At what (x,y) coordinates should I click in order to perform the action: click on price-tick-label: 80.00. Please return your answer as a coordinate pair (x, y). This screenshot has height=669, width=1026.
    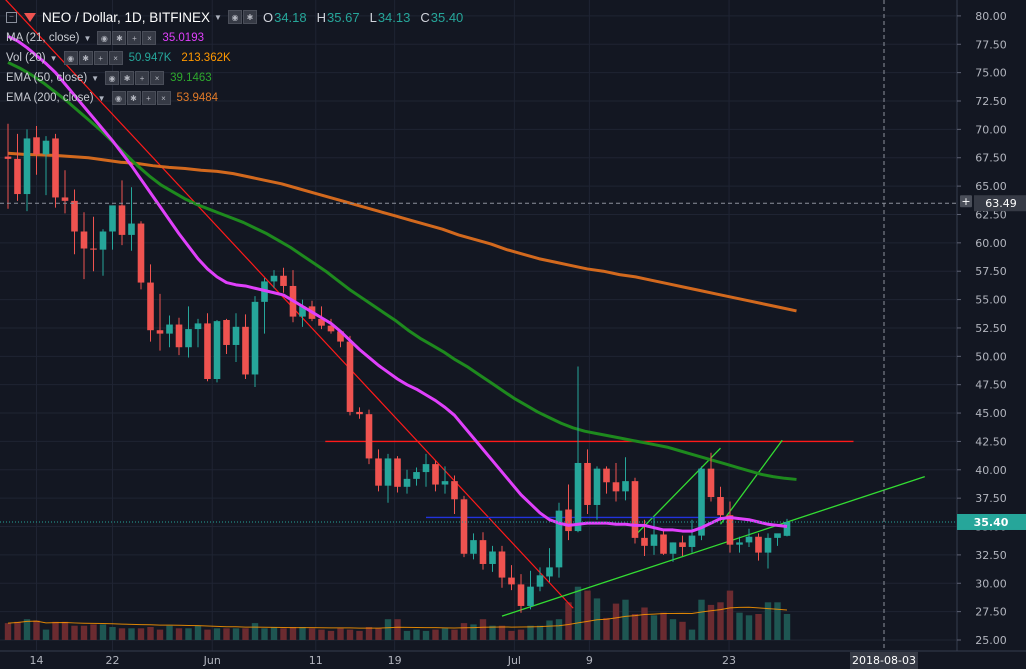
    Looking at the image, I should click on (991, 16).